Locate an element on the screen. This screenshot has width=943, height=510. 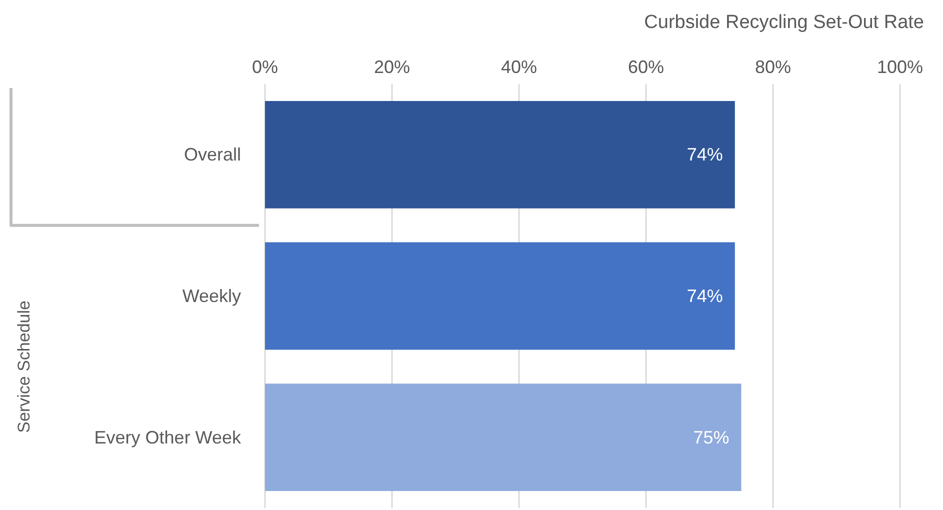
y-tick-label: Every Other Week is located at coordinates (168, 437).